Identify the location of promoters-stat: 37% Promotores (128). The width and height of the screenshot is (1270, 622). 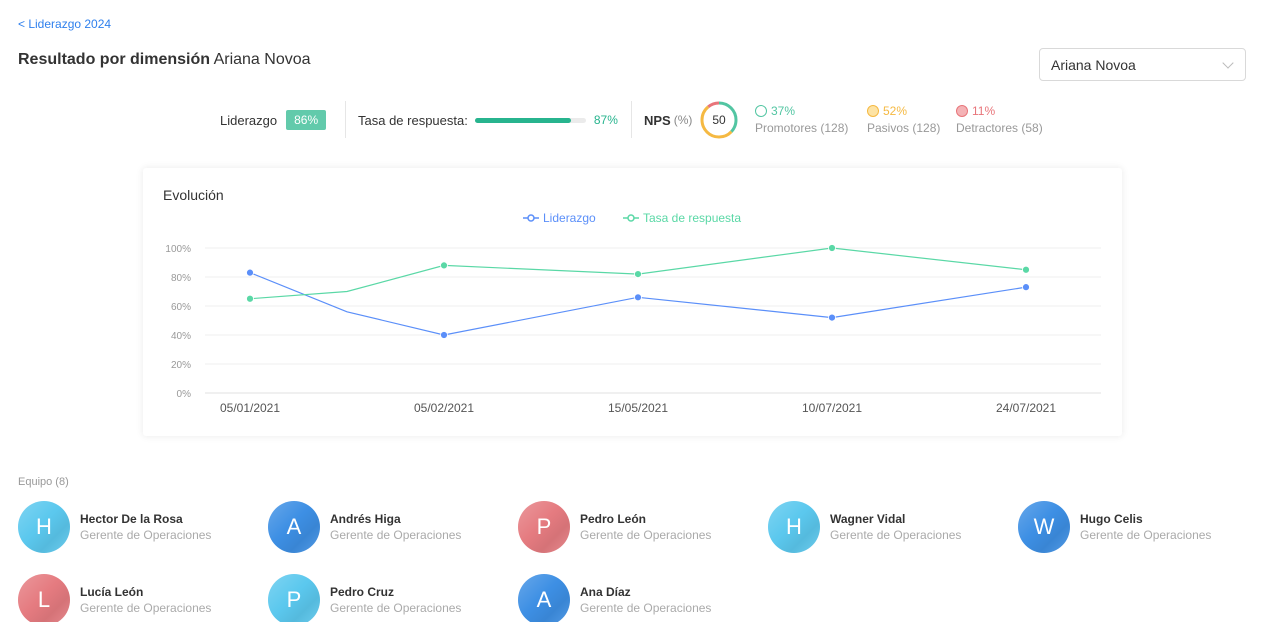
(801, 119).